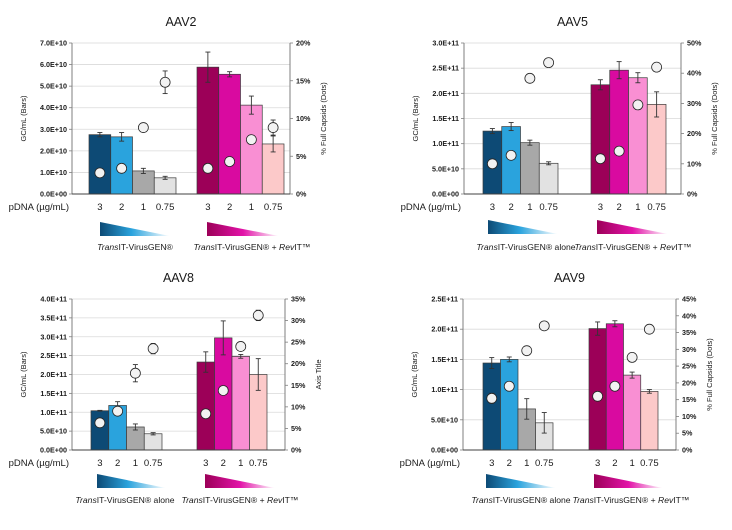  I want to click on y-tick-label: 3.0E+10, so click(53, 129).